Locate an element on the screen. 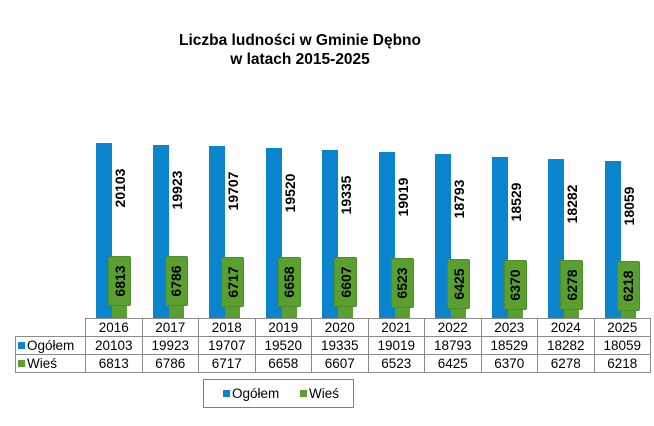  data-table-cell-wies: 6717 is located at coordinates (227, 363).